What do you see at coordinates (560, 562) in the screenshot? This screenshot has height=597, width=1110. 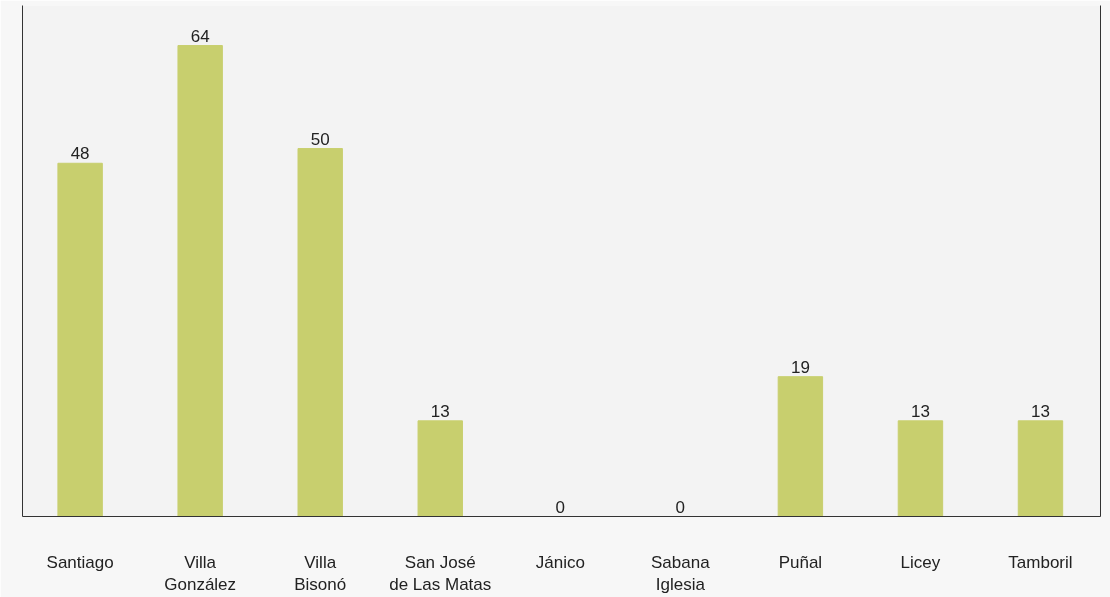 I see `x-tick-label: Jánico` at bounding box center [560, 562].